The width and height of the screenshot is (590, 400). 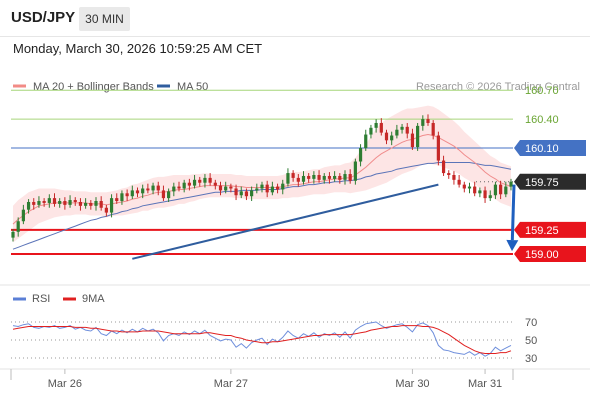 What do you see at coordinates (65, 384) in the screenshot?
I see `x-tick-label: Mar 26` at bounding box center [65, 384].